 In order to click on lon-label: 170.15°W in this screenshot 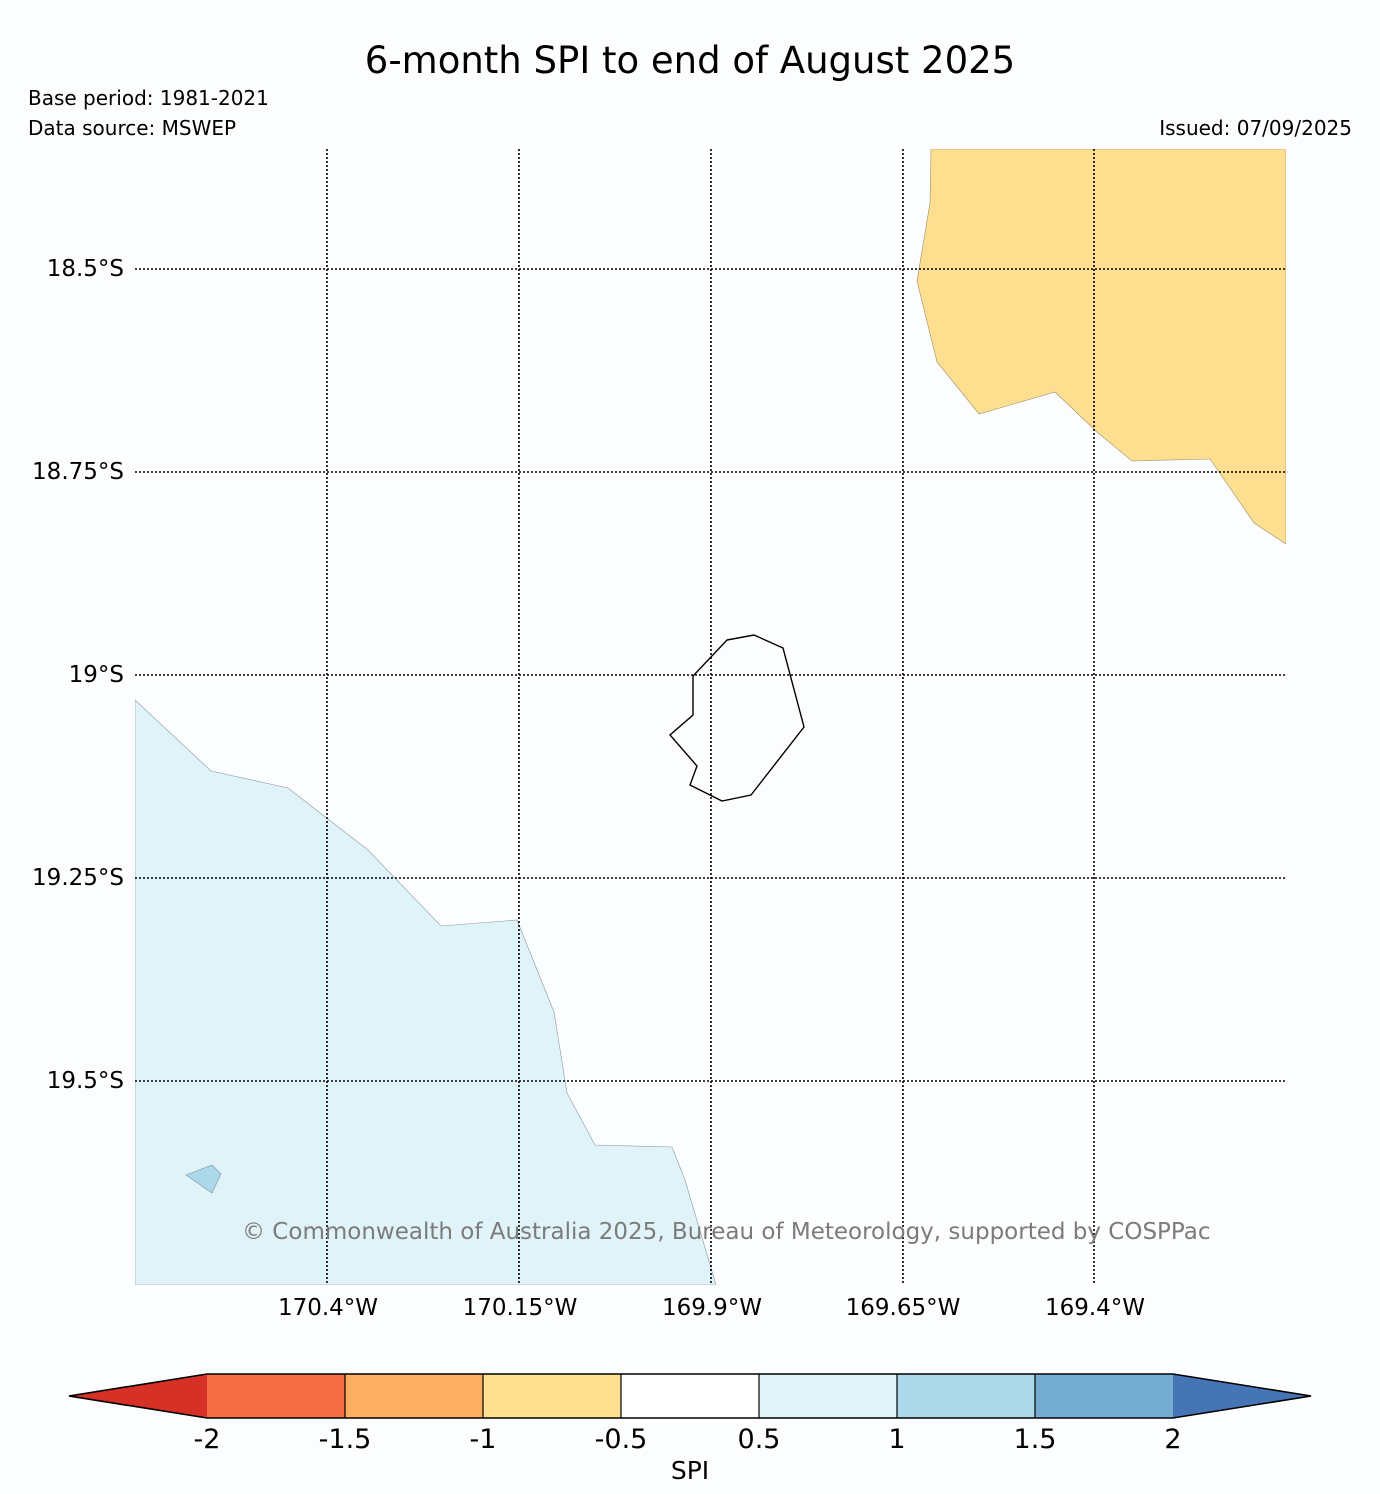, I will do `click(520, 1308)`.